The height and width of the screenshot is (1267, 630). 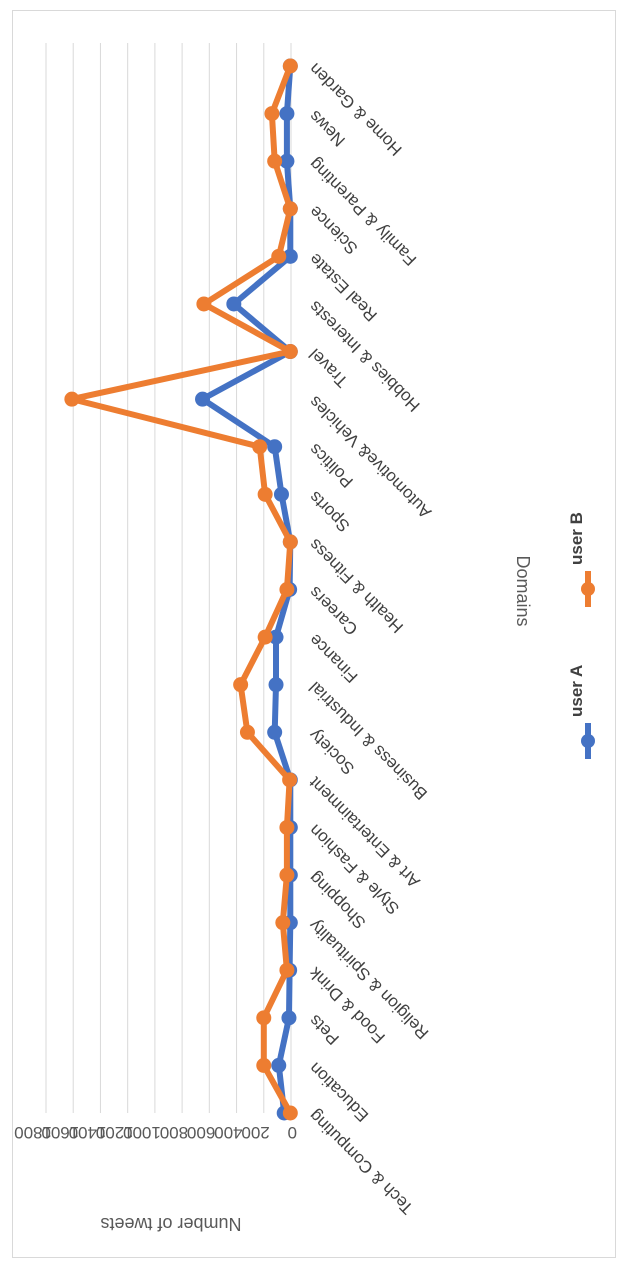 I want to click on x-tick-label: Finance, so click(x=333, y=658).